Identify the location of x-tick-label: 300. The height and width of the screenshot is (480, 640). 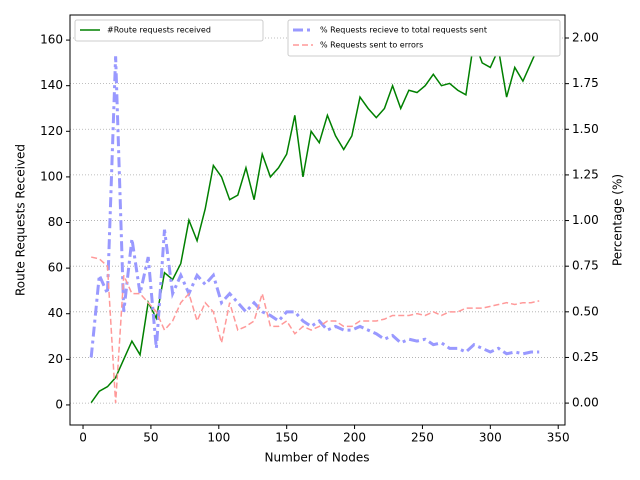
(490, 438).